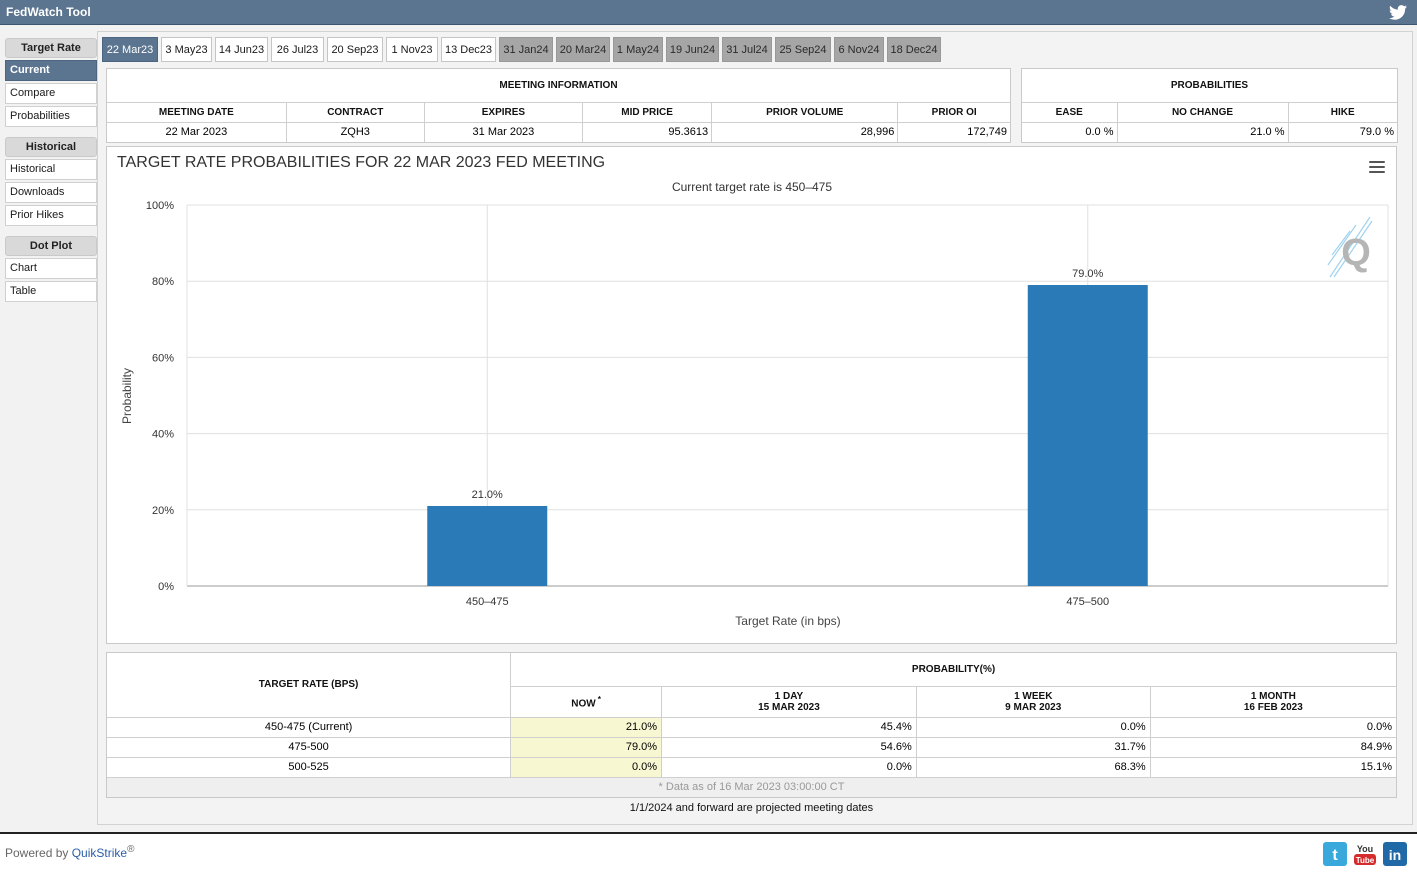 This screenshot has width=1417, height=872. What do you see at coordinates (127, 396) in the screenshot?
I see `y-axis-title: Probability` at bounding box center [127, 396].